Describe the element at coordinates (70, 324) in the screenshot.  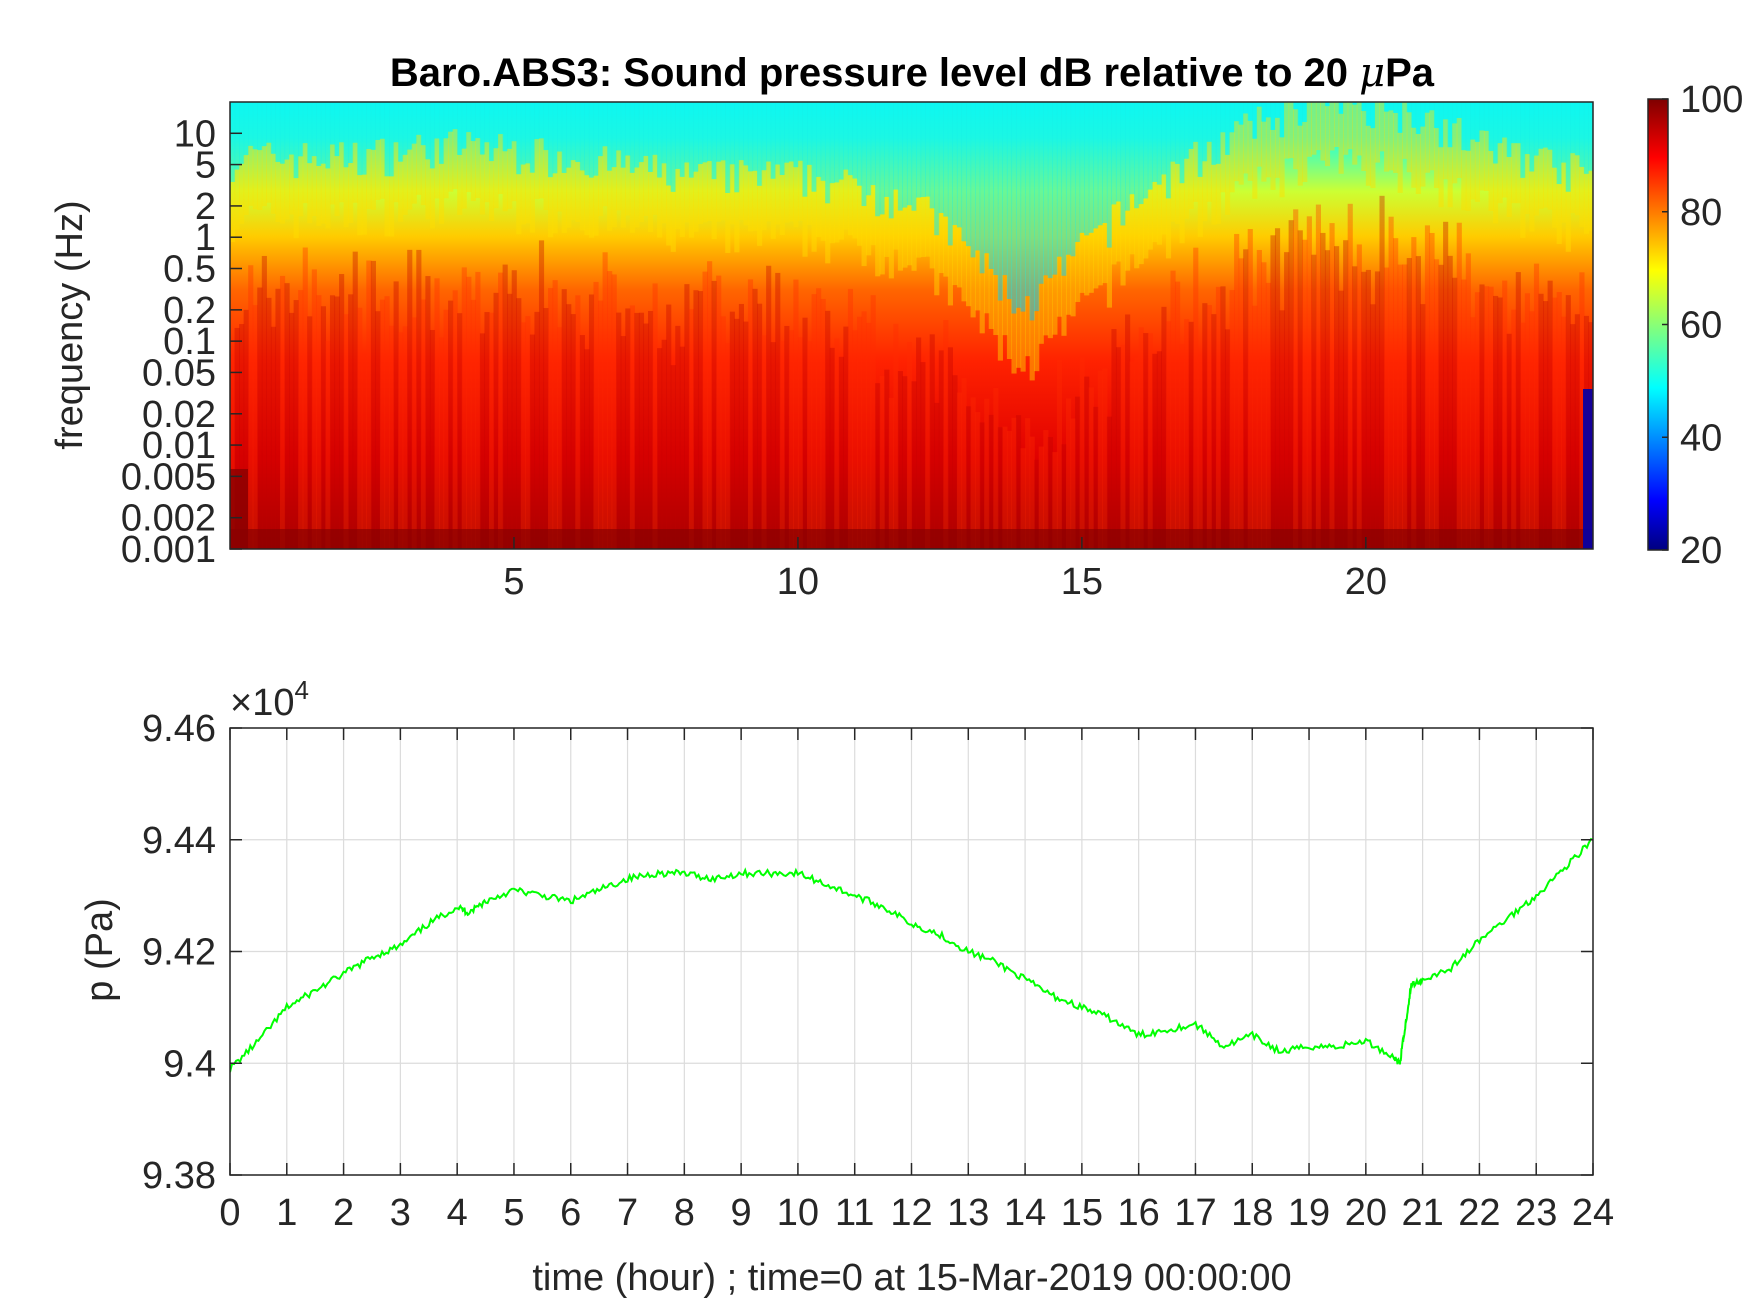
I see `spectrogram-y-label: frequency (Hz)` at that location.